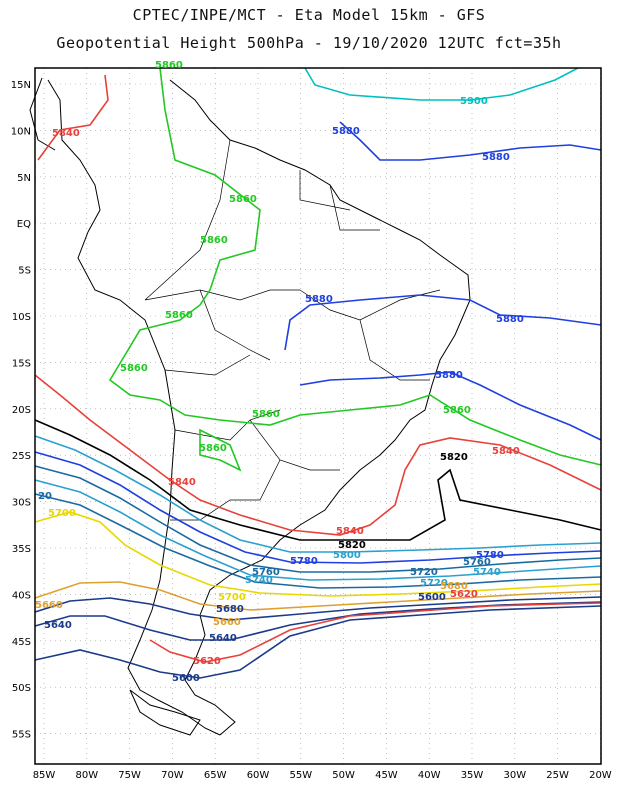 The image size is (618, 800). Describe the element at coordinates (44, 775) in the screenshot. I see `longitude-label: 85W` at that location.